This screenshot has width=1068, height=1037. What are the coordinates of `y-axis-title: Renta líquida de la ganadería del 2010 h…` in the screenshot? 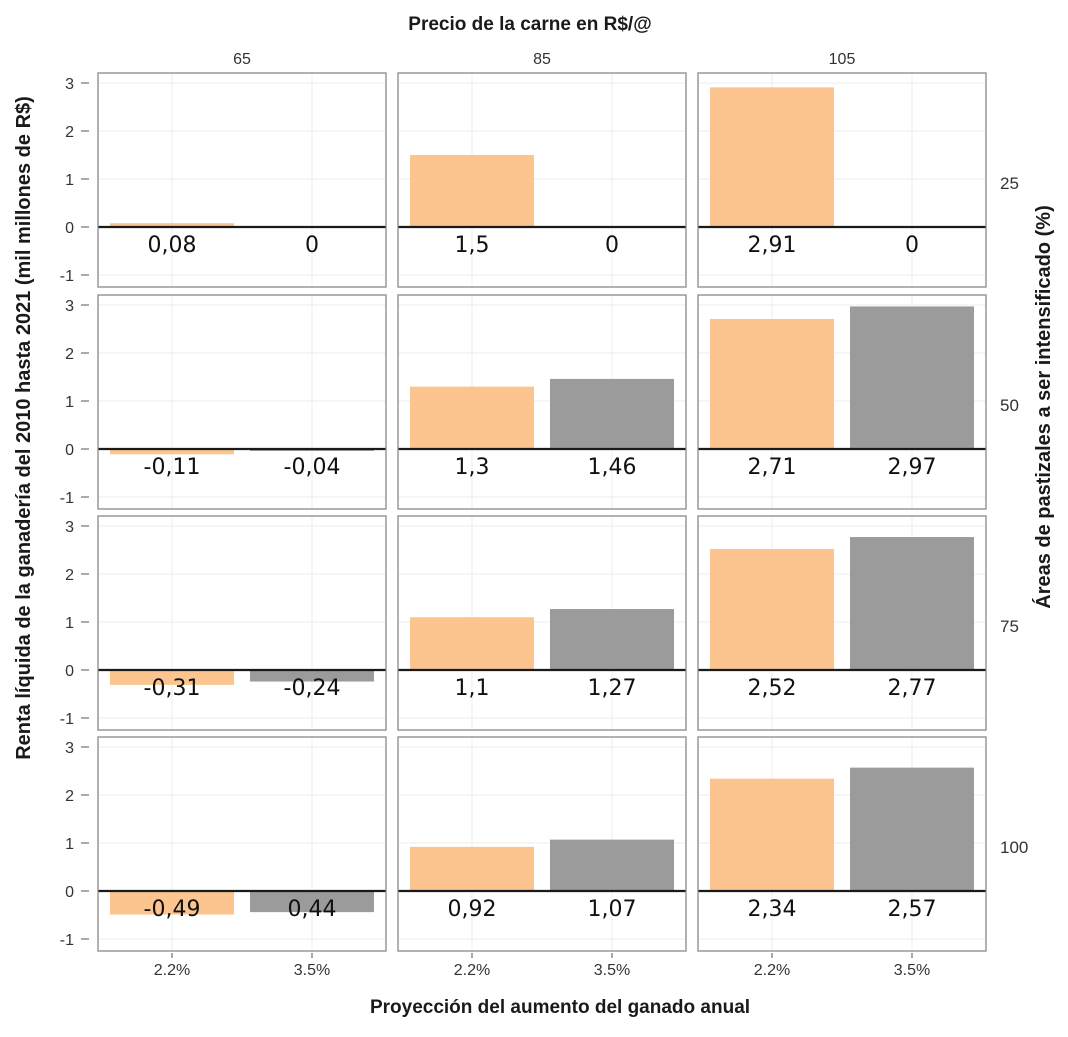 It's located at (24, 428).